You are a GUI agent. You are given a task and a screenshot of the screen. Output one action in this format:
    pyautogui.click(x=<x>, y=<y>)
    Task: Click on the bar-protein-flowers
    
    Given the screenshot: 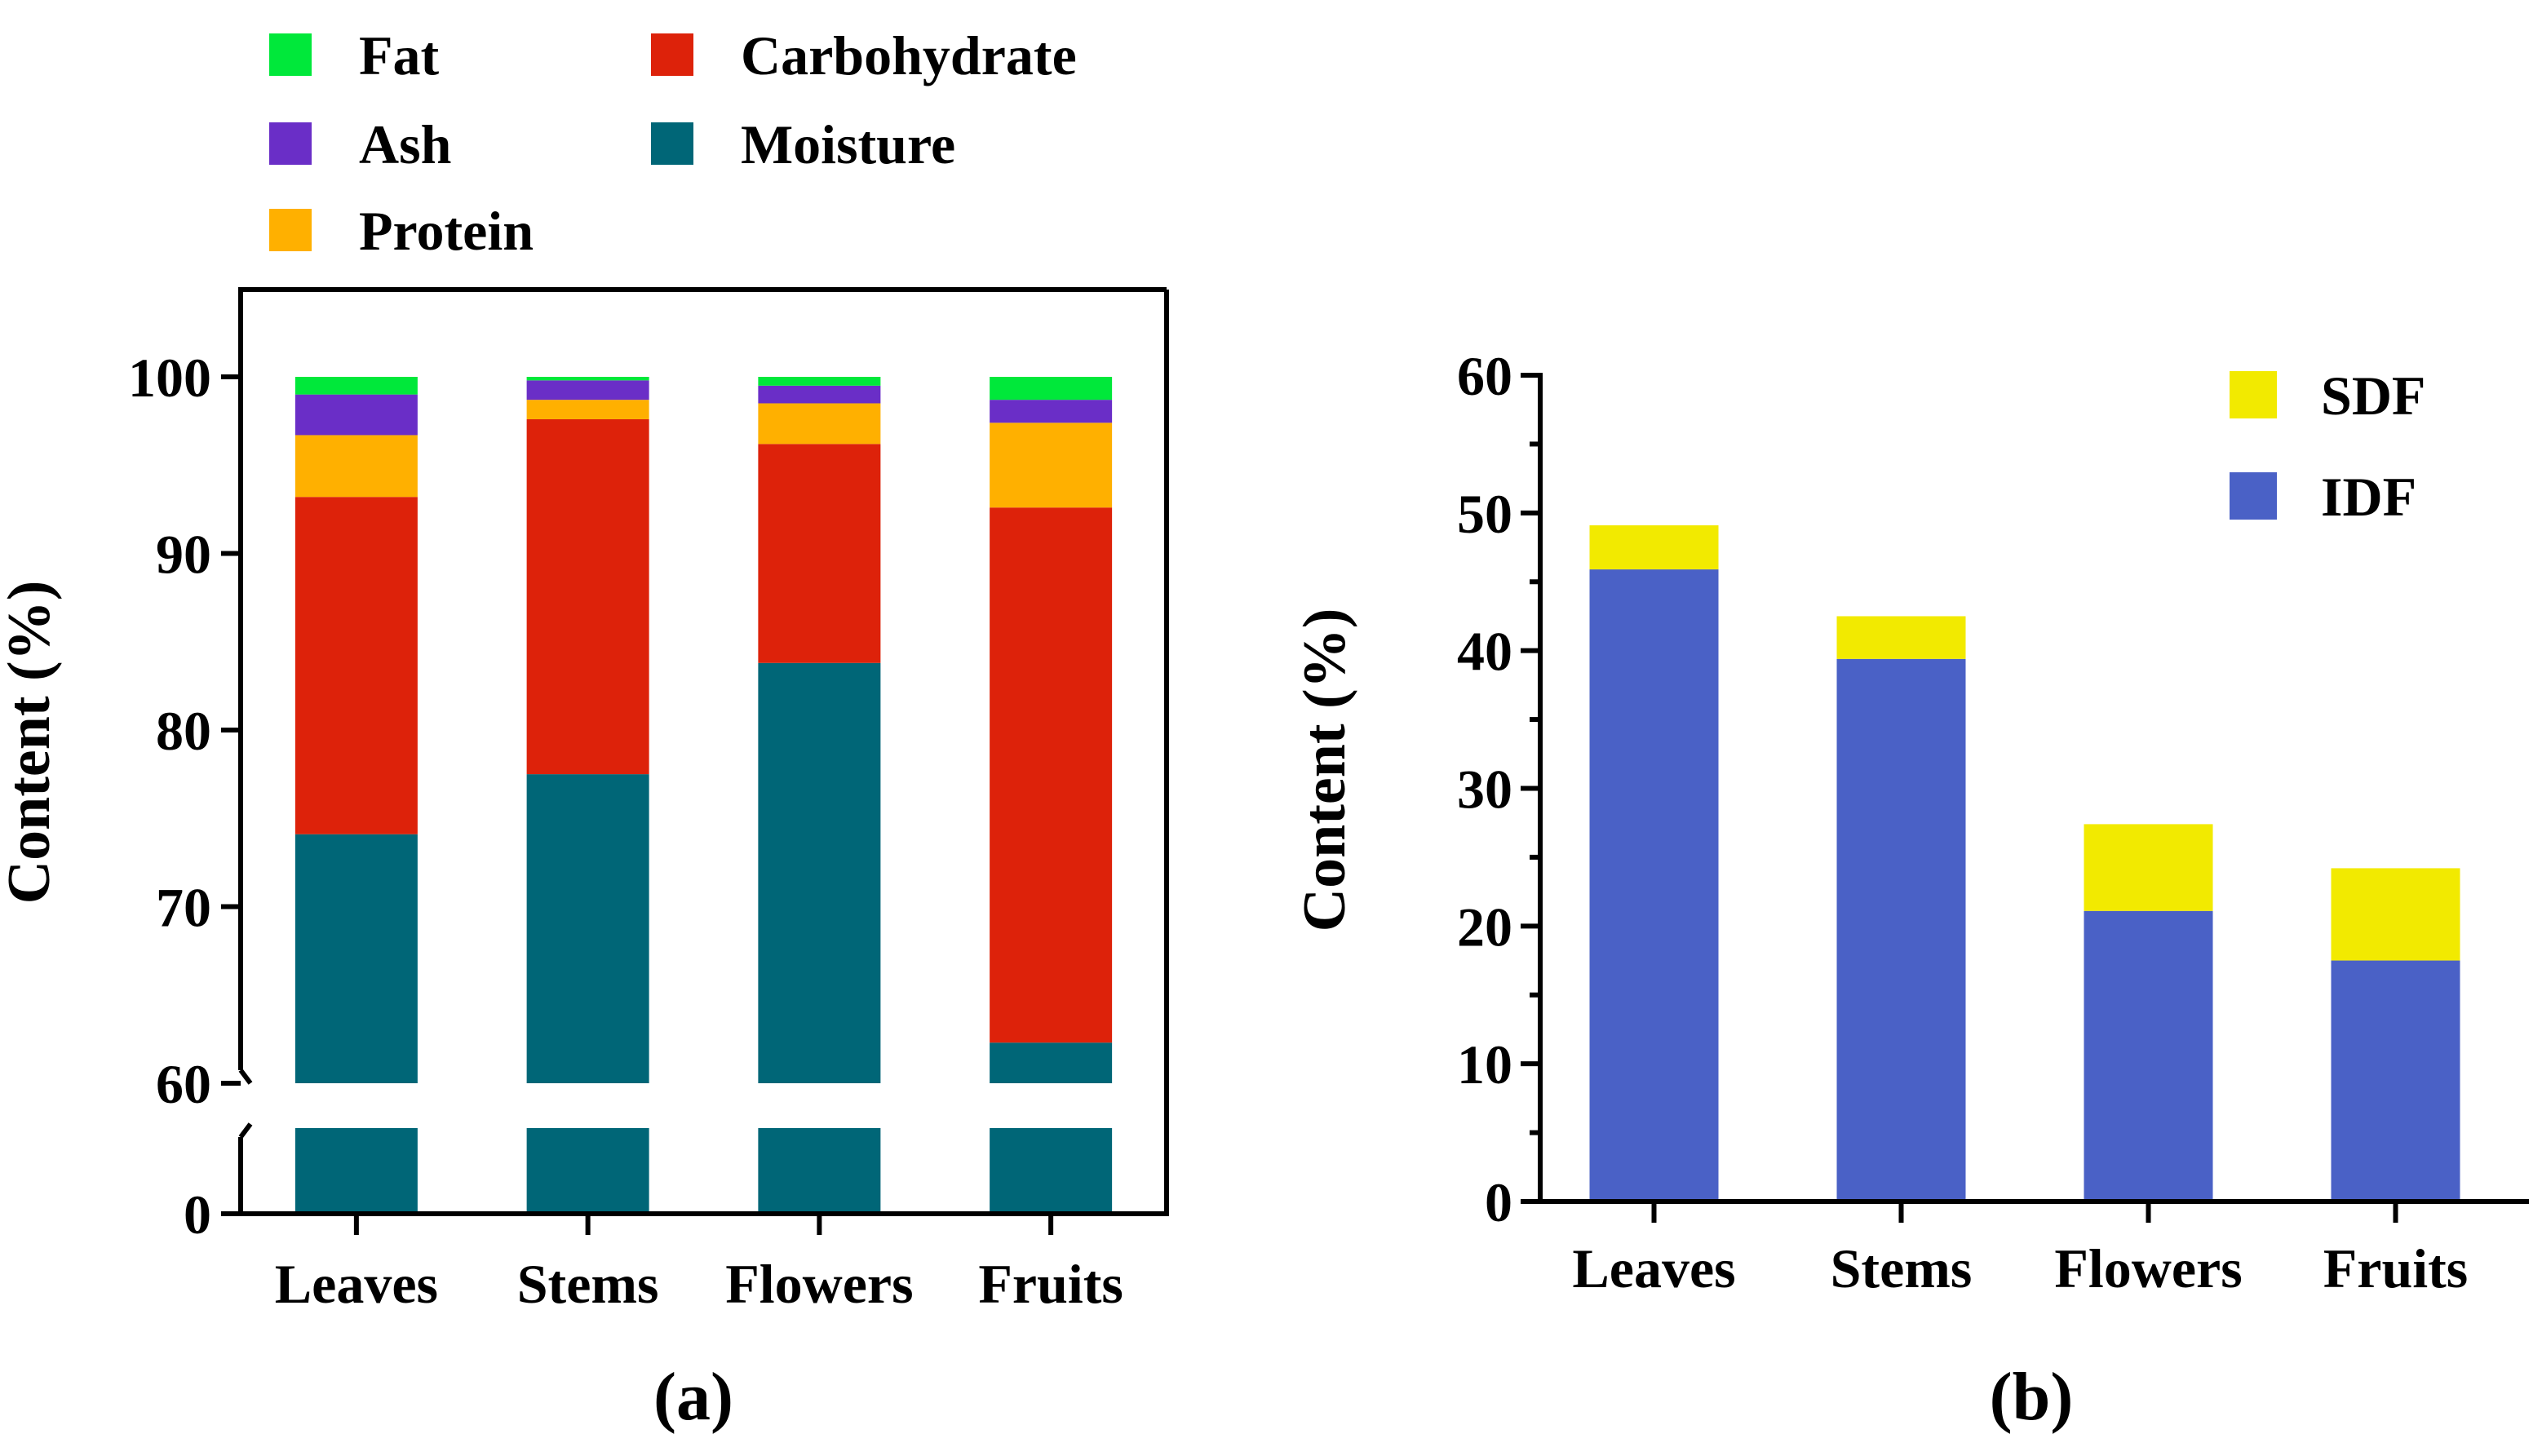 What is the action you would take?
    pyautogui.click(x=819, y=424)
    